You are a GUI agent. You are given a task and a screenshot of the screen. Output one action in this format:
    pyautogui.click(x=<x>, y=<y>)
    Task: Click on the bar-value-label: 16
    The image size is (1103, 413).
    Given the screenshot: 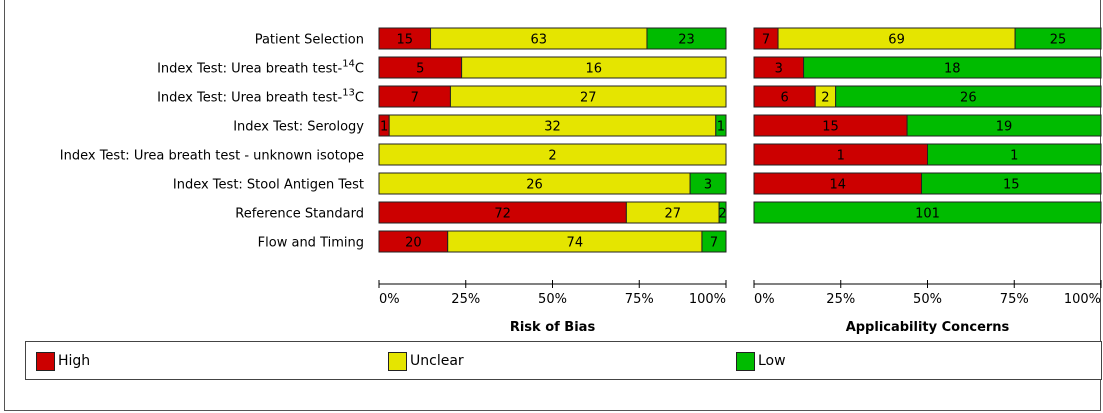 What is the action you would take?
    pyautogui.click(x=594, y=69)
    